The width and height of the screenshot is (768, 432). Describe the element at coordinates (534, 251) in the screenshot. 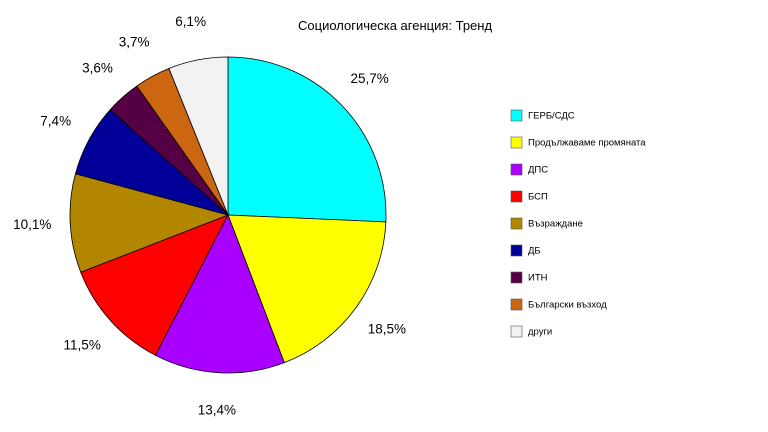

I see `legend-label: ДБ` at that location.